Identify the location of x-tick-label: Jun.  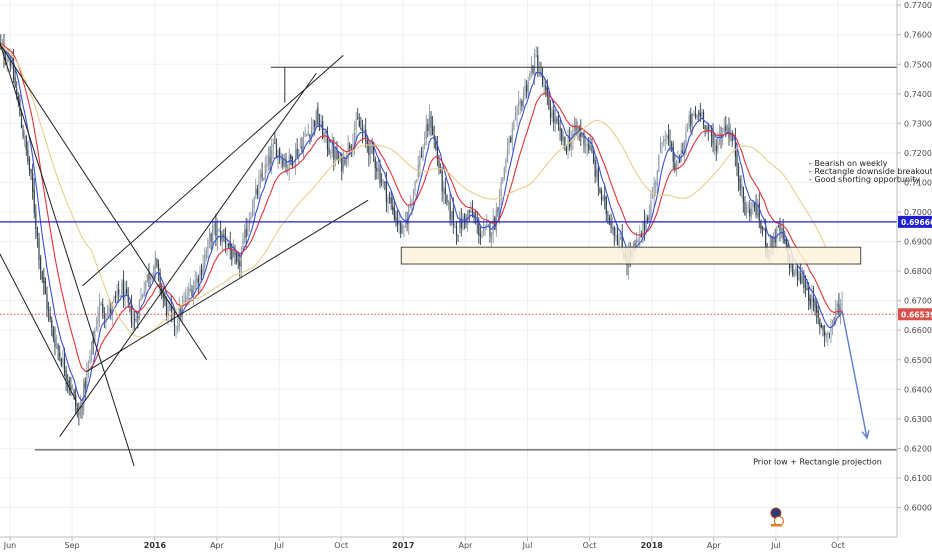
(10, 545).